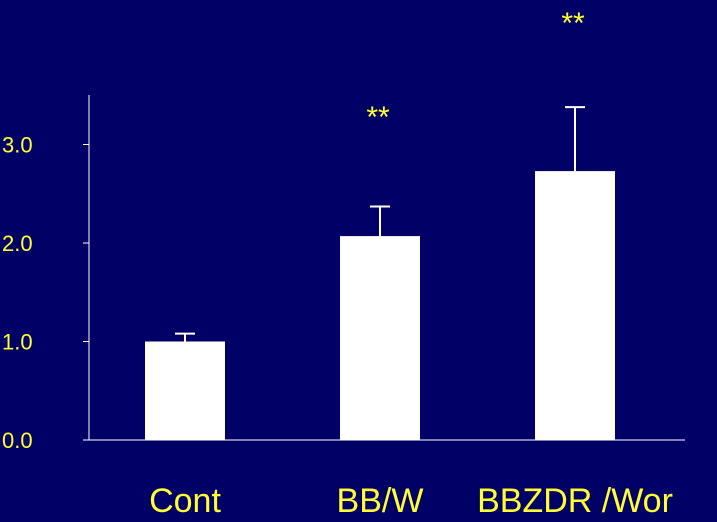  I want to click on x-category-label: BB/W, so click(380, 501).